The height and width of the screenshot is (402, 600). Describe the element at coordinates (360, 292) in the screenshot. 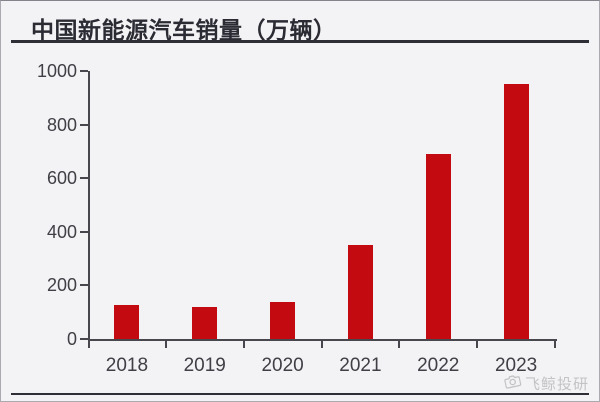

I see `bar-2021` at that location.